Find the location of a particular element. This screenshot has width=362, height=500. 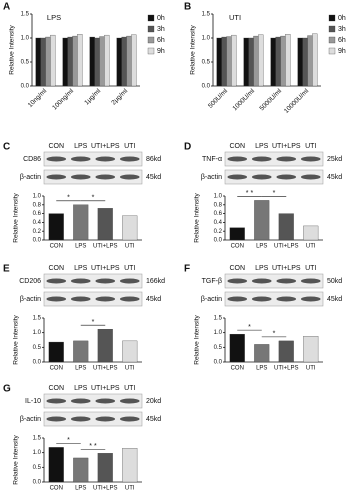

legend-label: 6h is located at coordinates (342, 40).